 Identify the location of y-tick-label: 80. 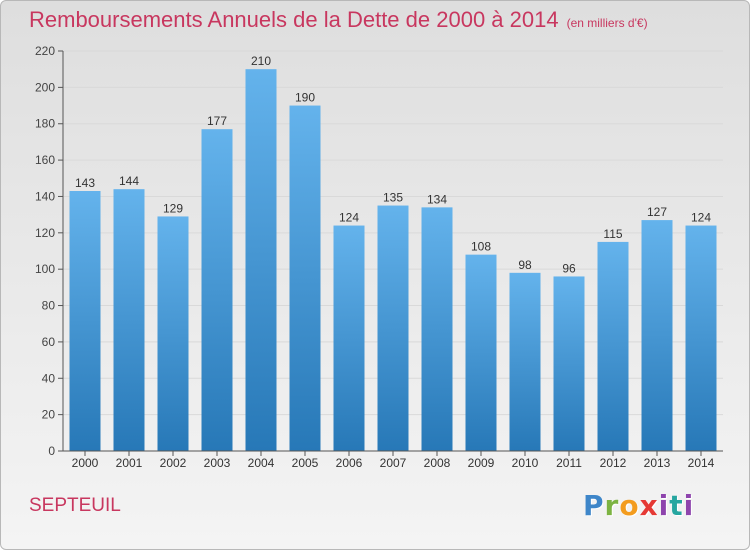
(49, 306).